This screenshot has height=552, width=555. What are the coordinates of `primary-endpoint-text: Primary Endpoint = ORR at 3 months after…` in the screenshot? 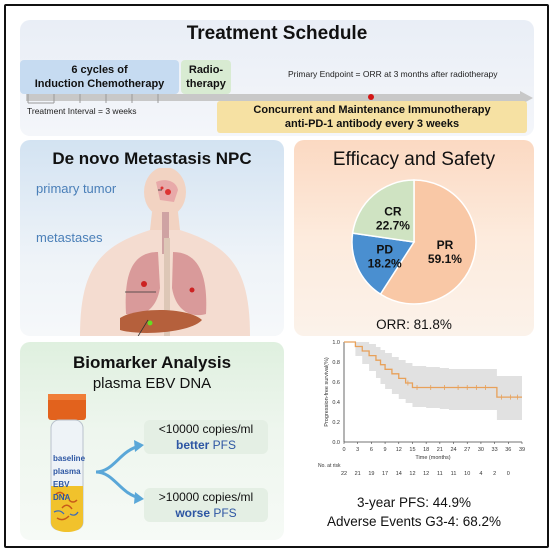 It's located at (393, 74).